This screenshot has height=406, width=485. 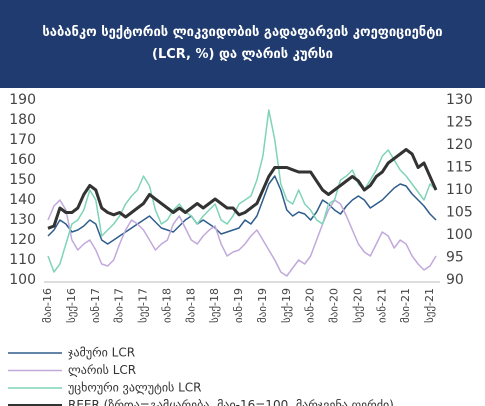 What do you see at coordinates (381, 305) in the screenshot?
I see `x-tick-label: იან-21` at bounding box center [381, 305].